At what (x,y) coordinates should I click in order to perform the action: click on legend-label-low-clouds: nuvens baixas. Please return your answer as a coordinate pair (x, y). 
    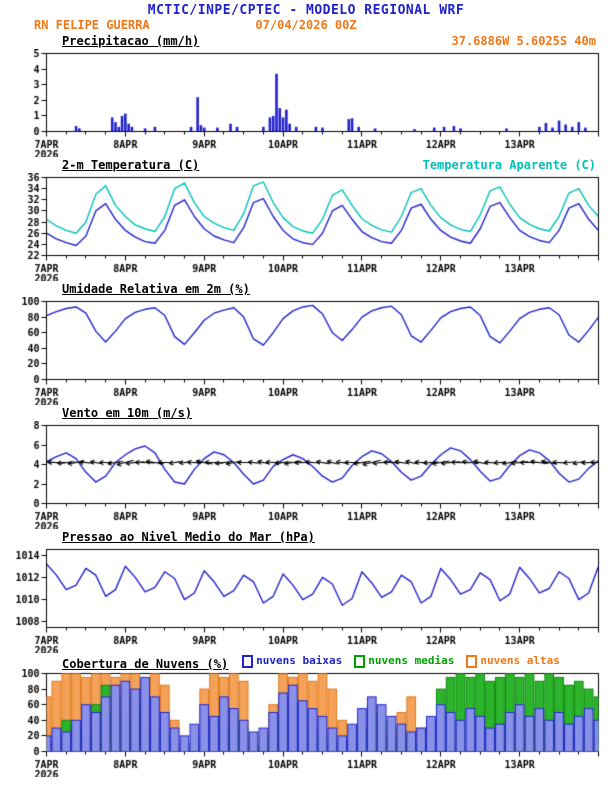
    Looking at the image, I should click on (299, 660).